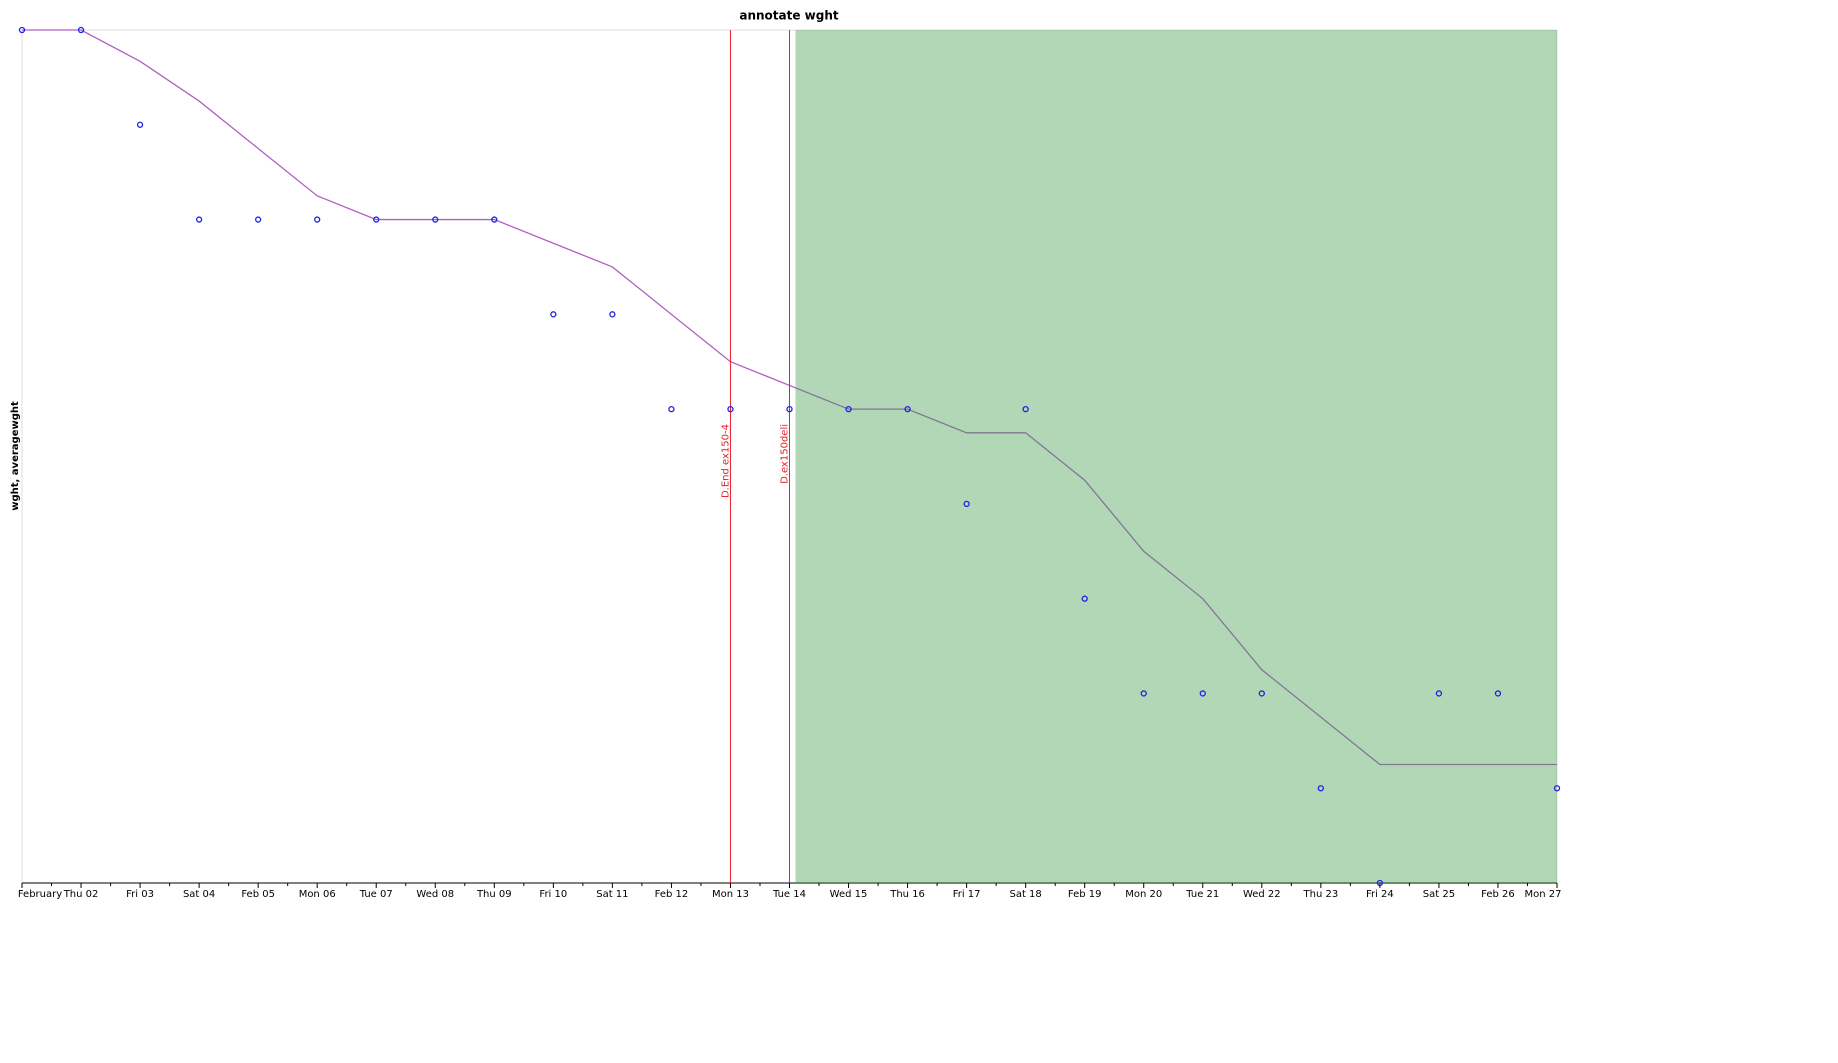 The height and width of the screenshot is (1063, 1838). Describe the element at coordinates (376, 894) in the screenshot. I see `x-tick-label: Tue 07` at that location.